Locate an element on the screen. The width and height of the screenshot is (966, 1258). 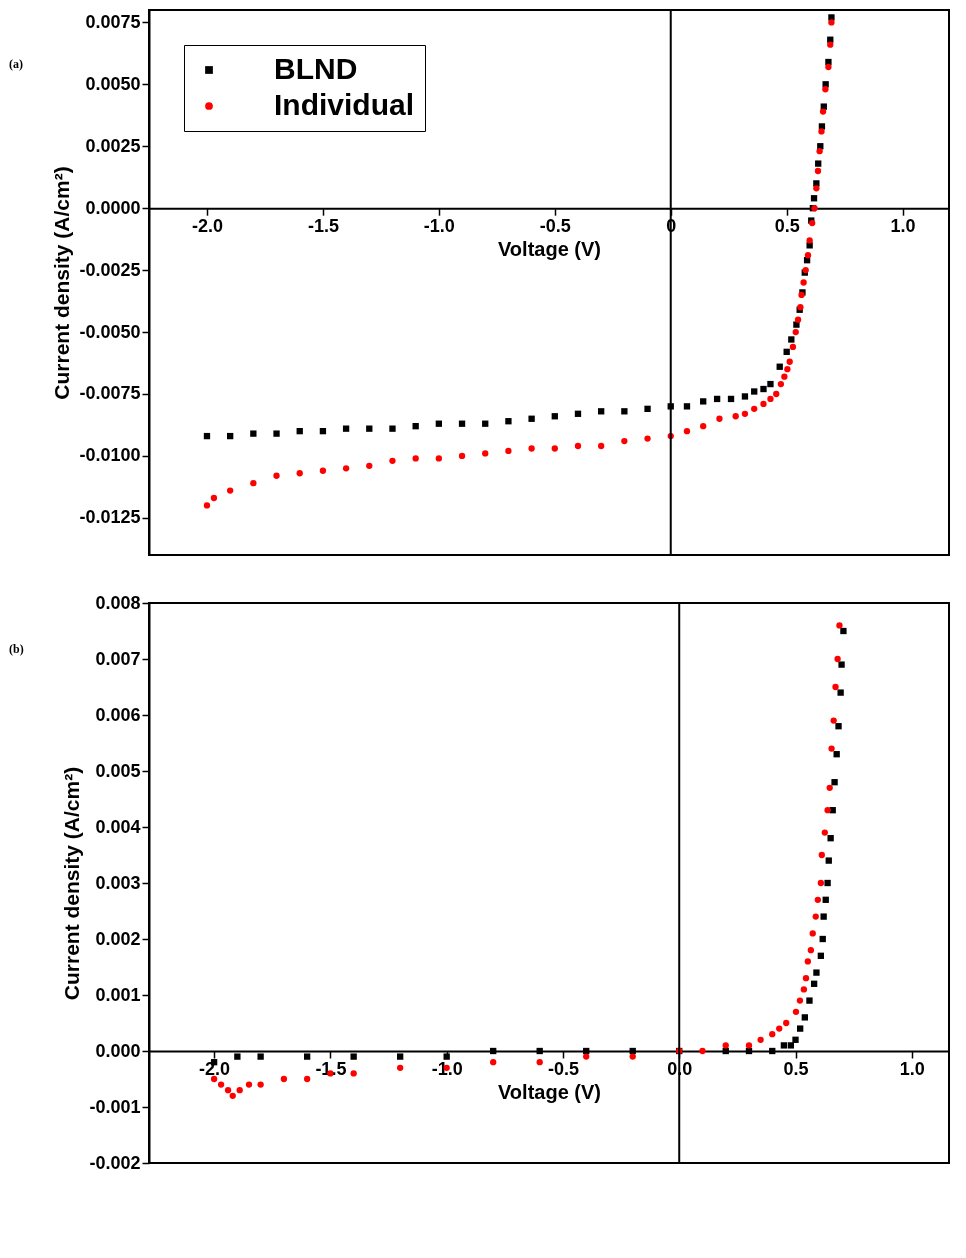
y-tick-label: 0.0075 is located at coordinates (113, 21).